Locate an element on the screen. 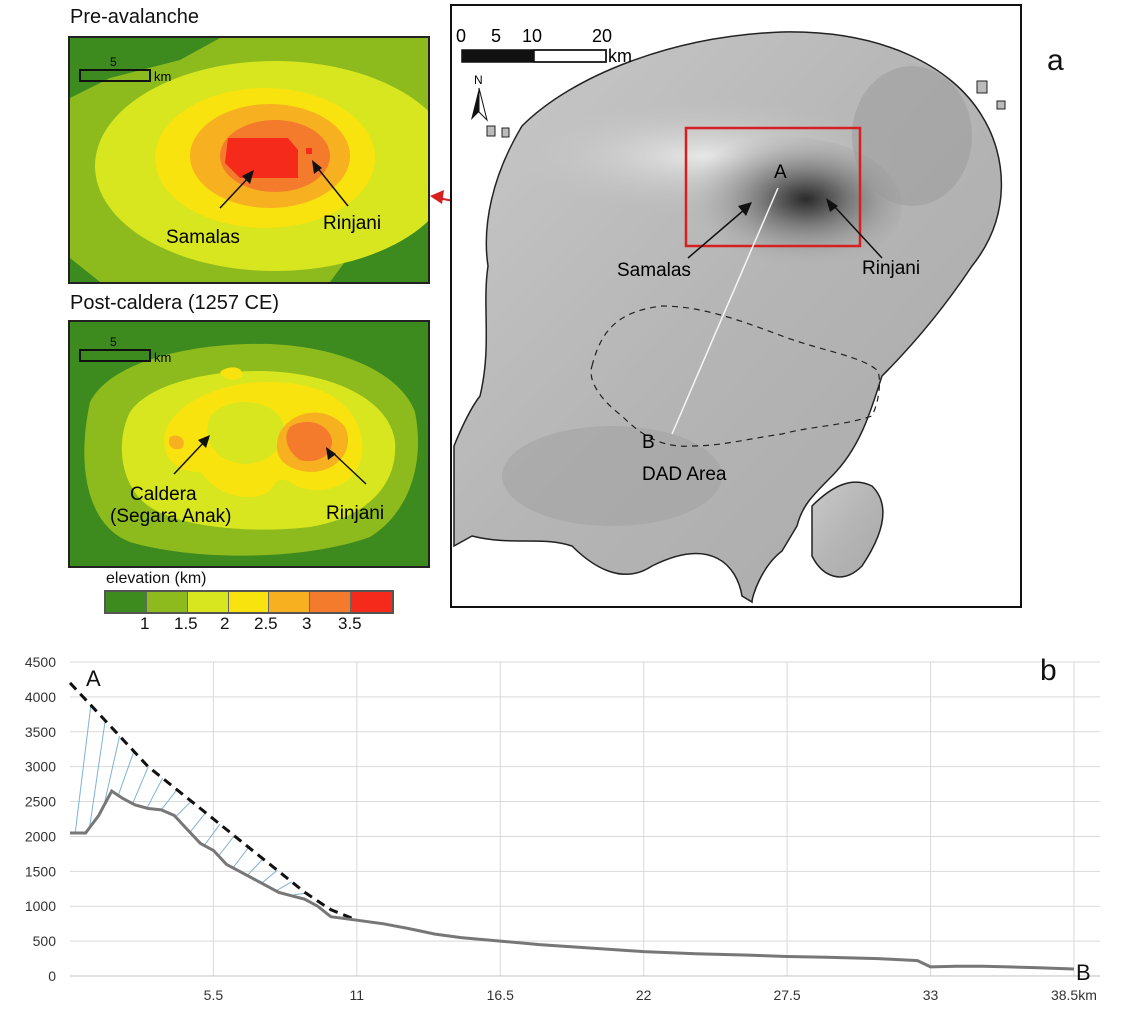  southeast-peninsula is located at coordinates (847, 529).